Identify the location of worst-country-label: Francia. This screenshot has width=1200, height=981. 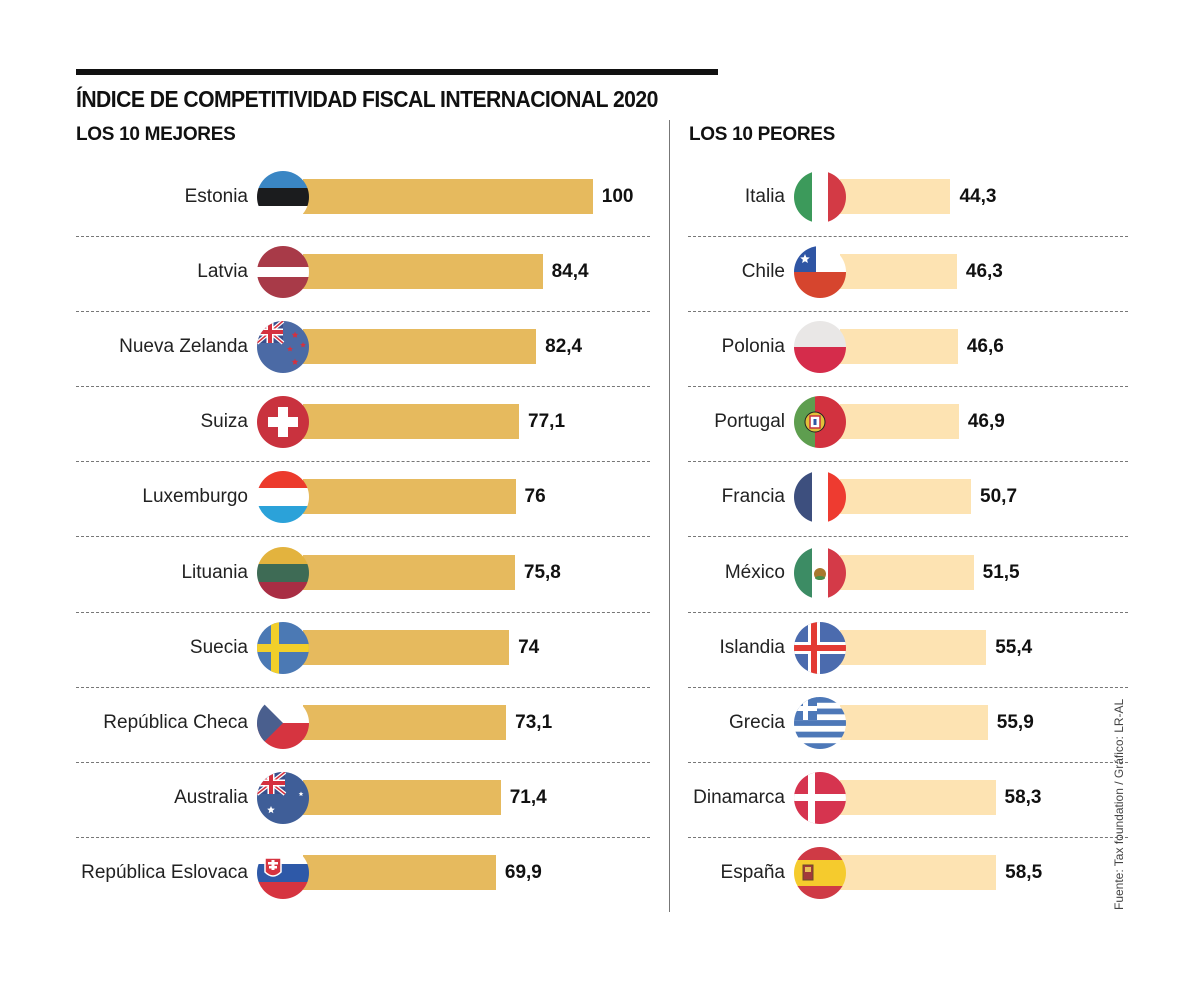
(753, 497).